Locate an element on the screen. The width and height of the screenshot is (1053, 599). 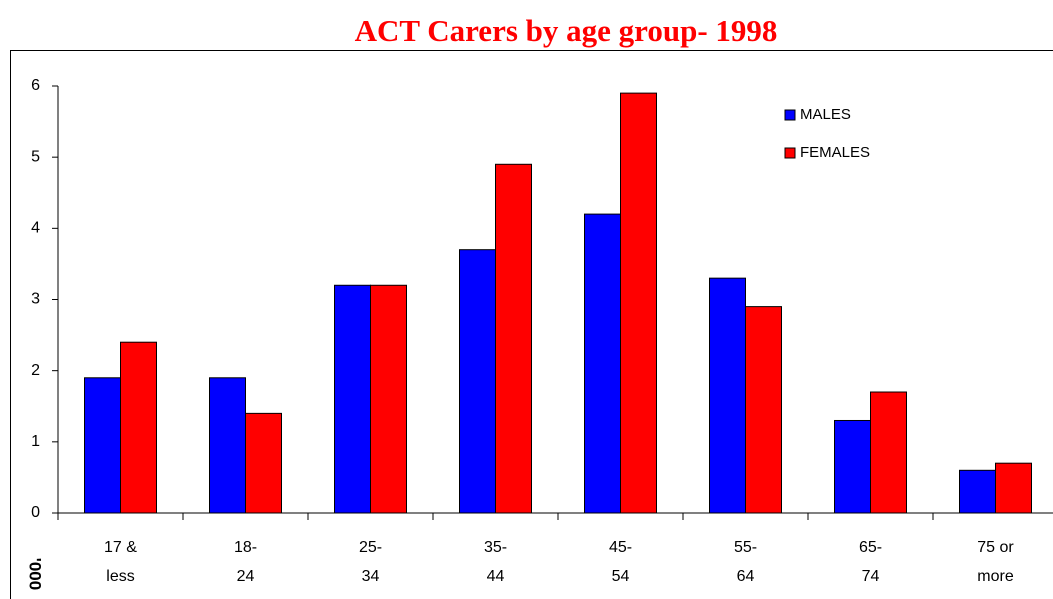
y-tick-label: 4 is located at coordinates (35, 228).